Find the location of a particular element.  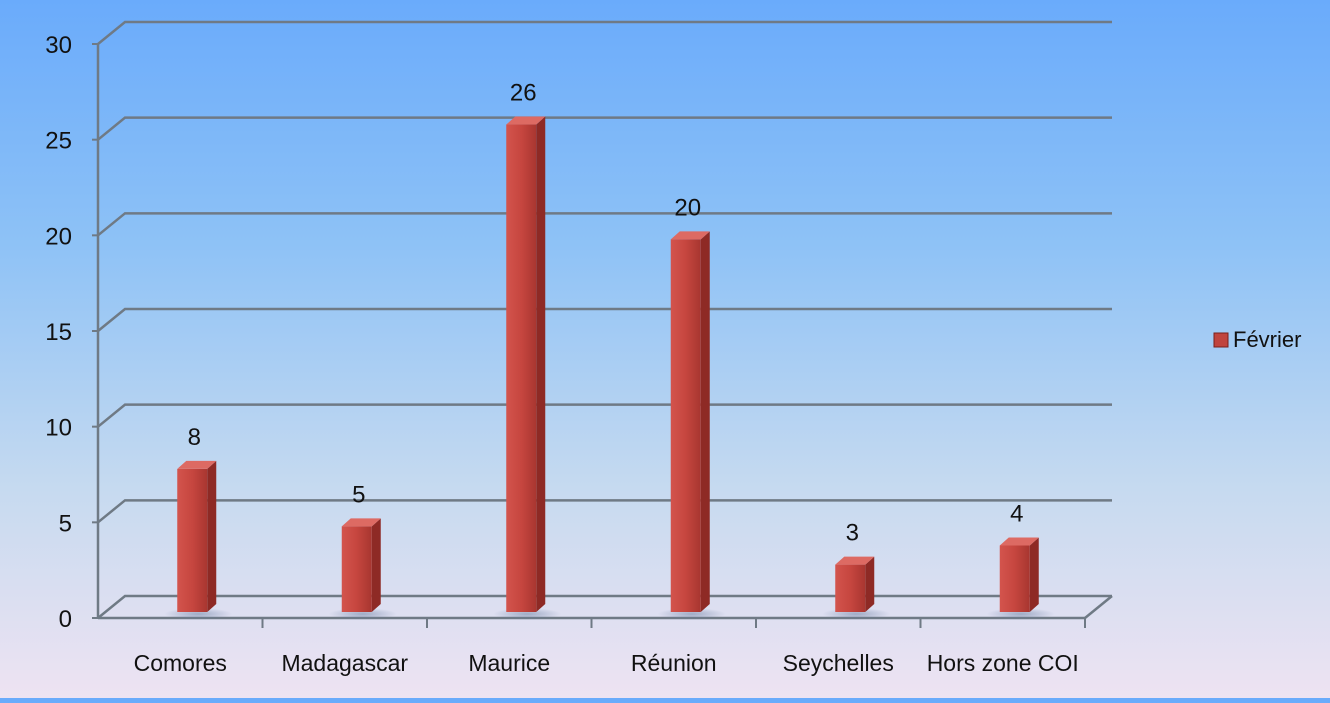

data-label: 20 is located at coordinates (687, 207).